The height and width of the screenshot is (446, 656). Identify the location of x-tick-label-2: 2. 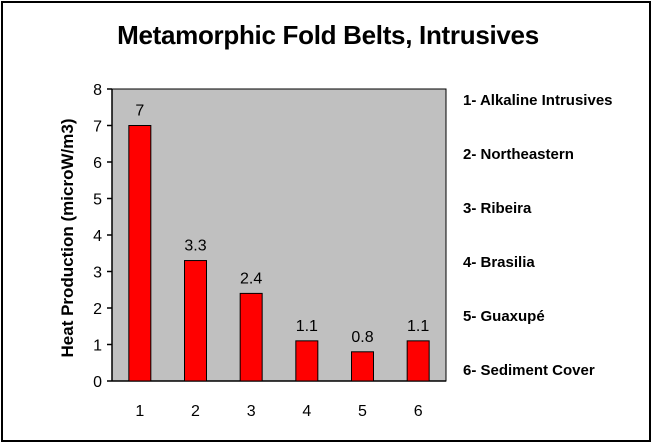
(195, 411).